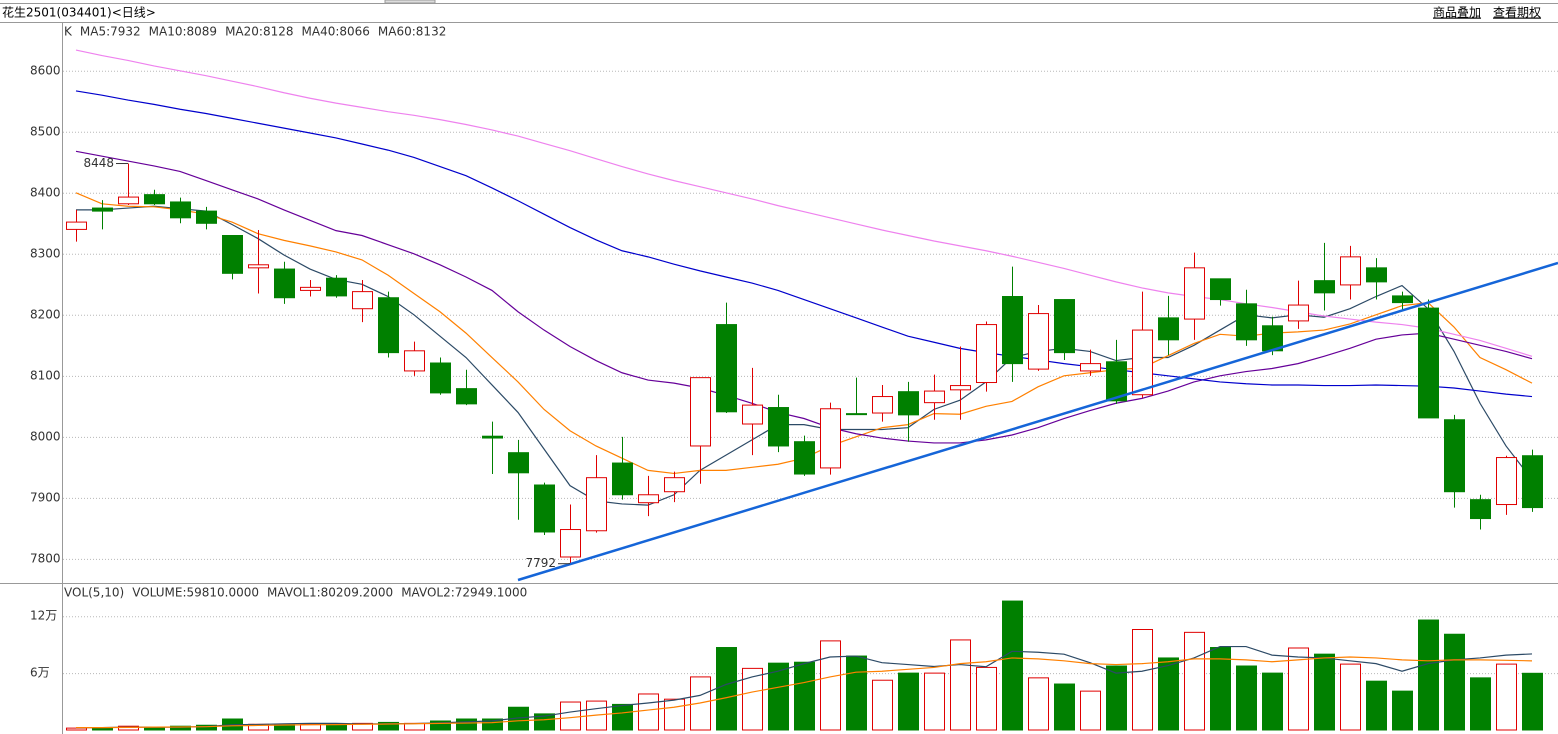 This screenshot has width=1558, height=734. Describe the element at coordinates (45, 375) in the screenshot. I see `y-tick-label: 8100` at that location.